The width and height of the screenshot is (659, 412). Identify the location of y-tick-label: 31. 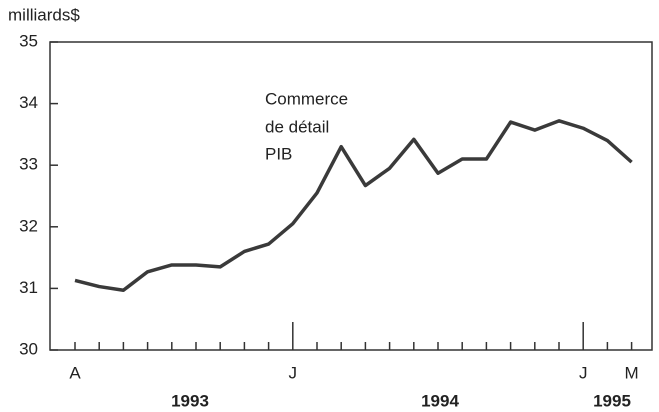
(28, 287).